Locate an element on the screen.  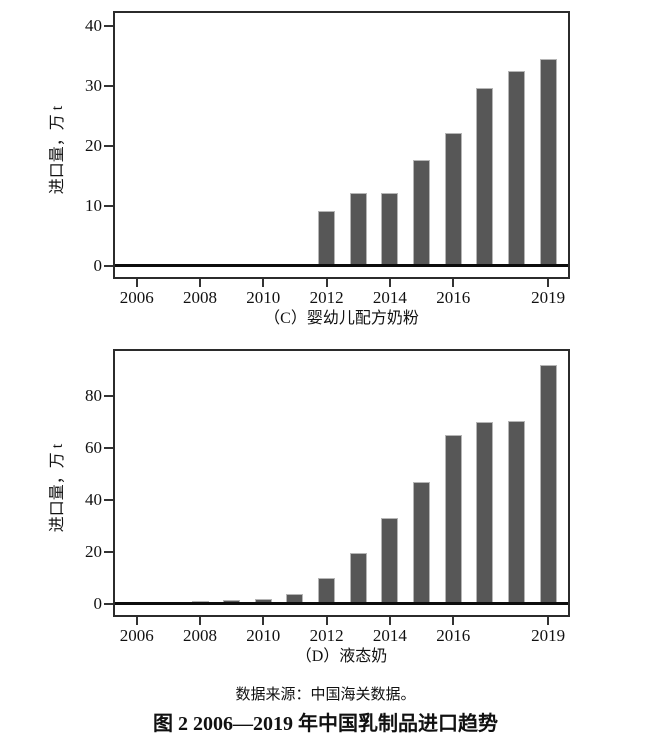
figure-title: 图 2 2006—2019 年中国乳制品进口趋势 is located at coordinates (325, 724).